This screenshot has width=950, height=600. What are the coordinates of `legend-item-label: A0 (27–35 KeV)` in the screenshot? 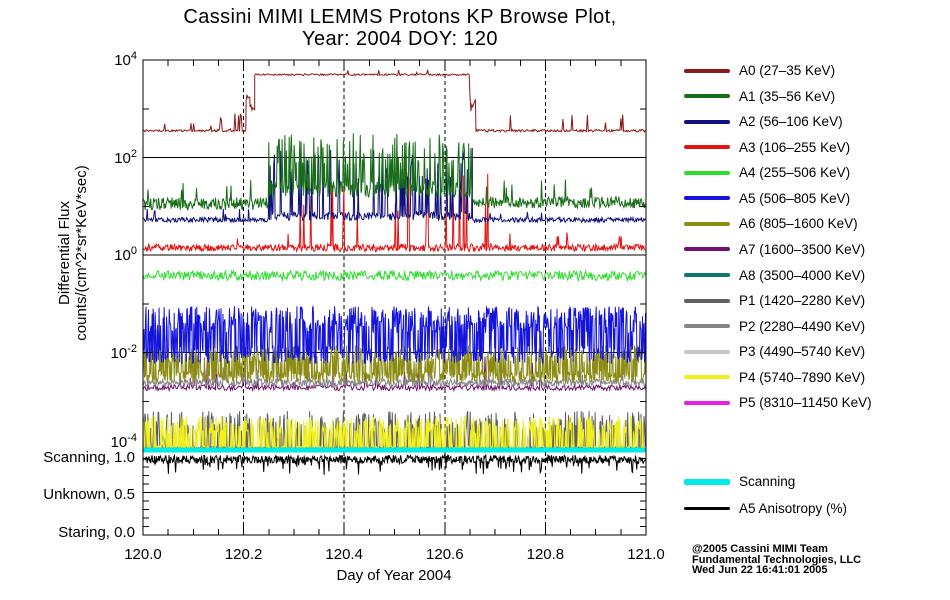 It's located at (787, 70).